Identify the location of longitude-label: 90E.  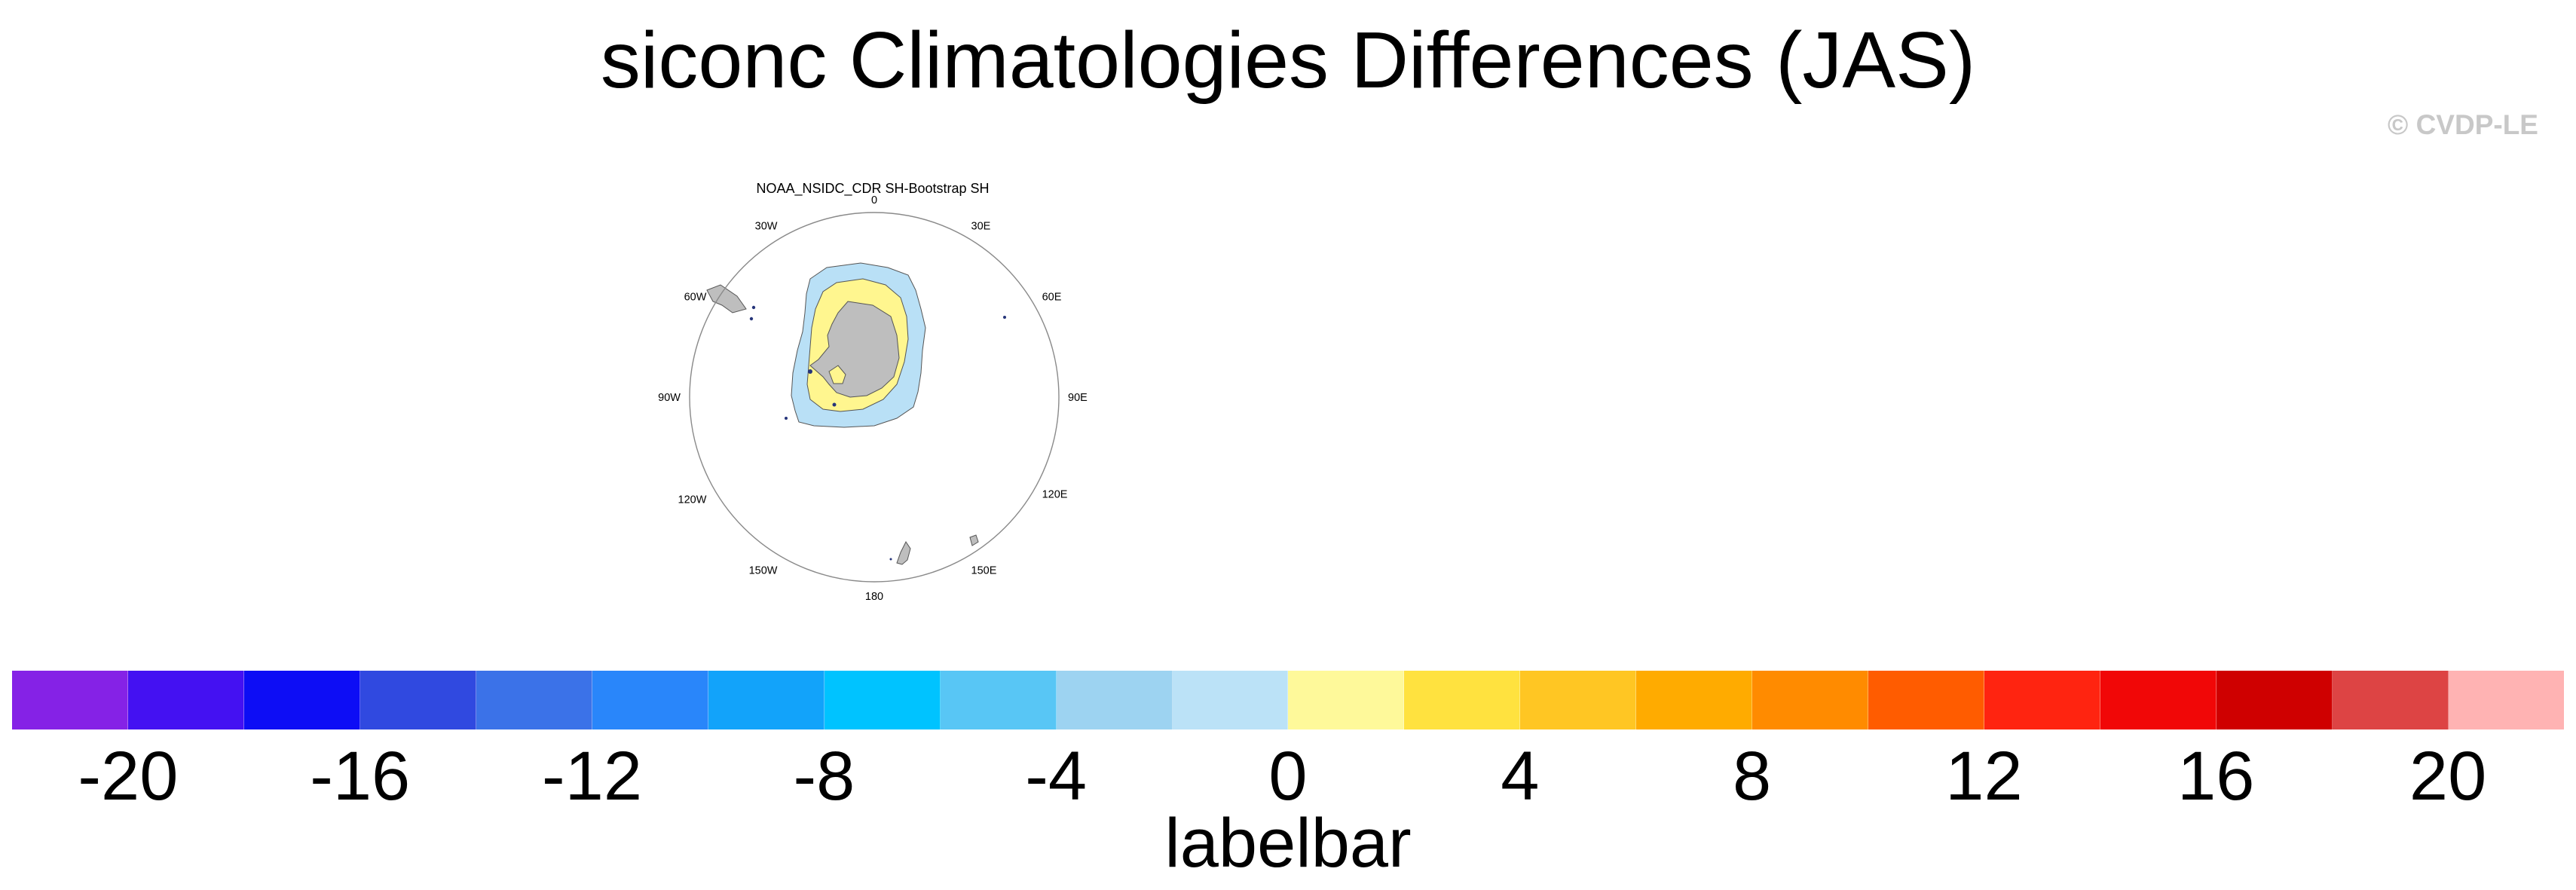
(1078, 398).